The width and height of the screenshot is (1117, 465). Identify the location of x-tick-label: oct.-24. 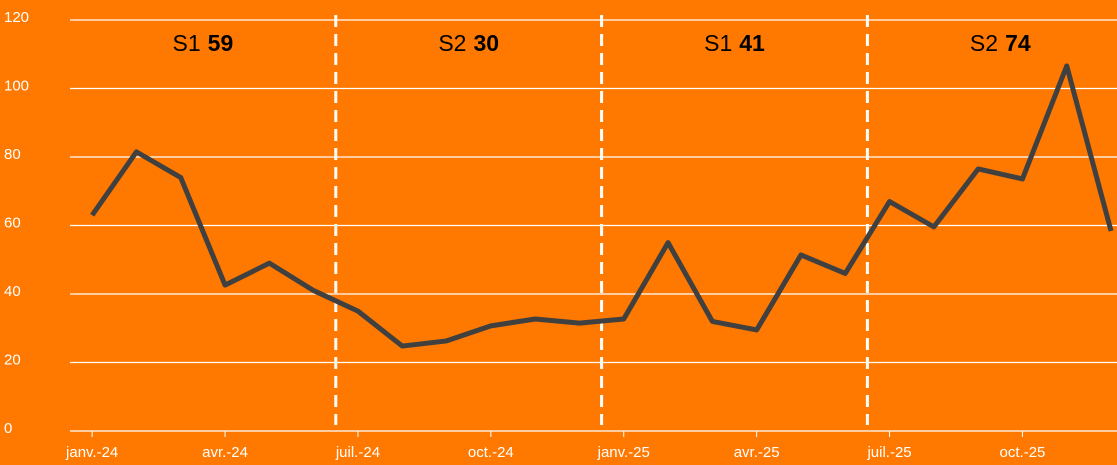
(491, 452).